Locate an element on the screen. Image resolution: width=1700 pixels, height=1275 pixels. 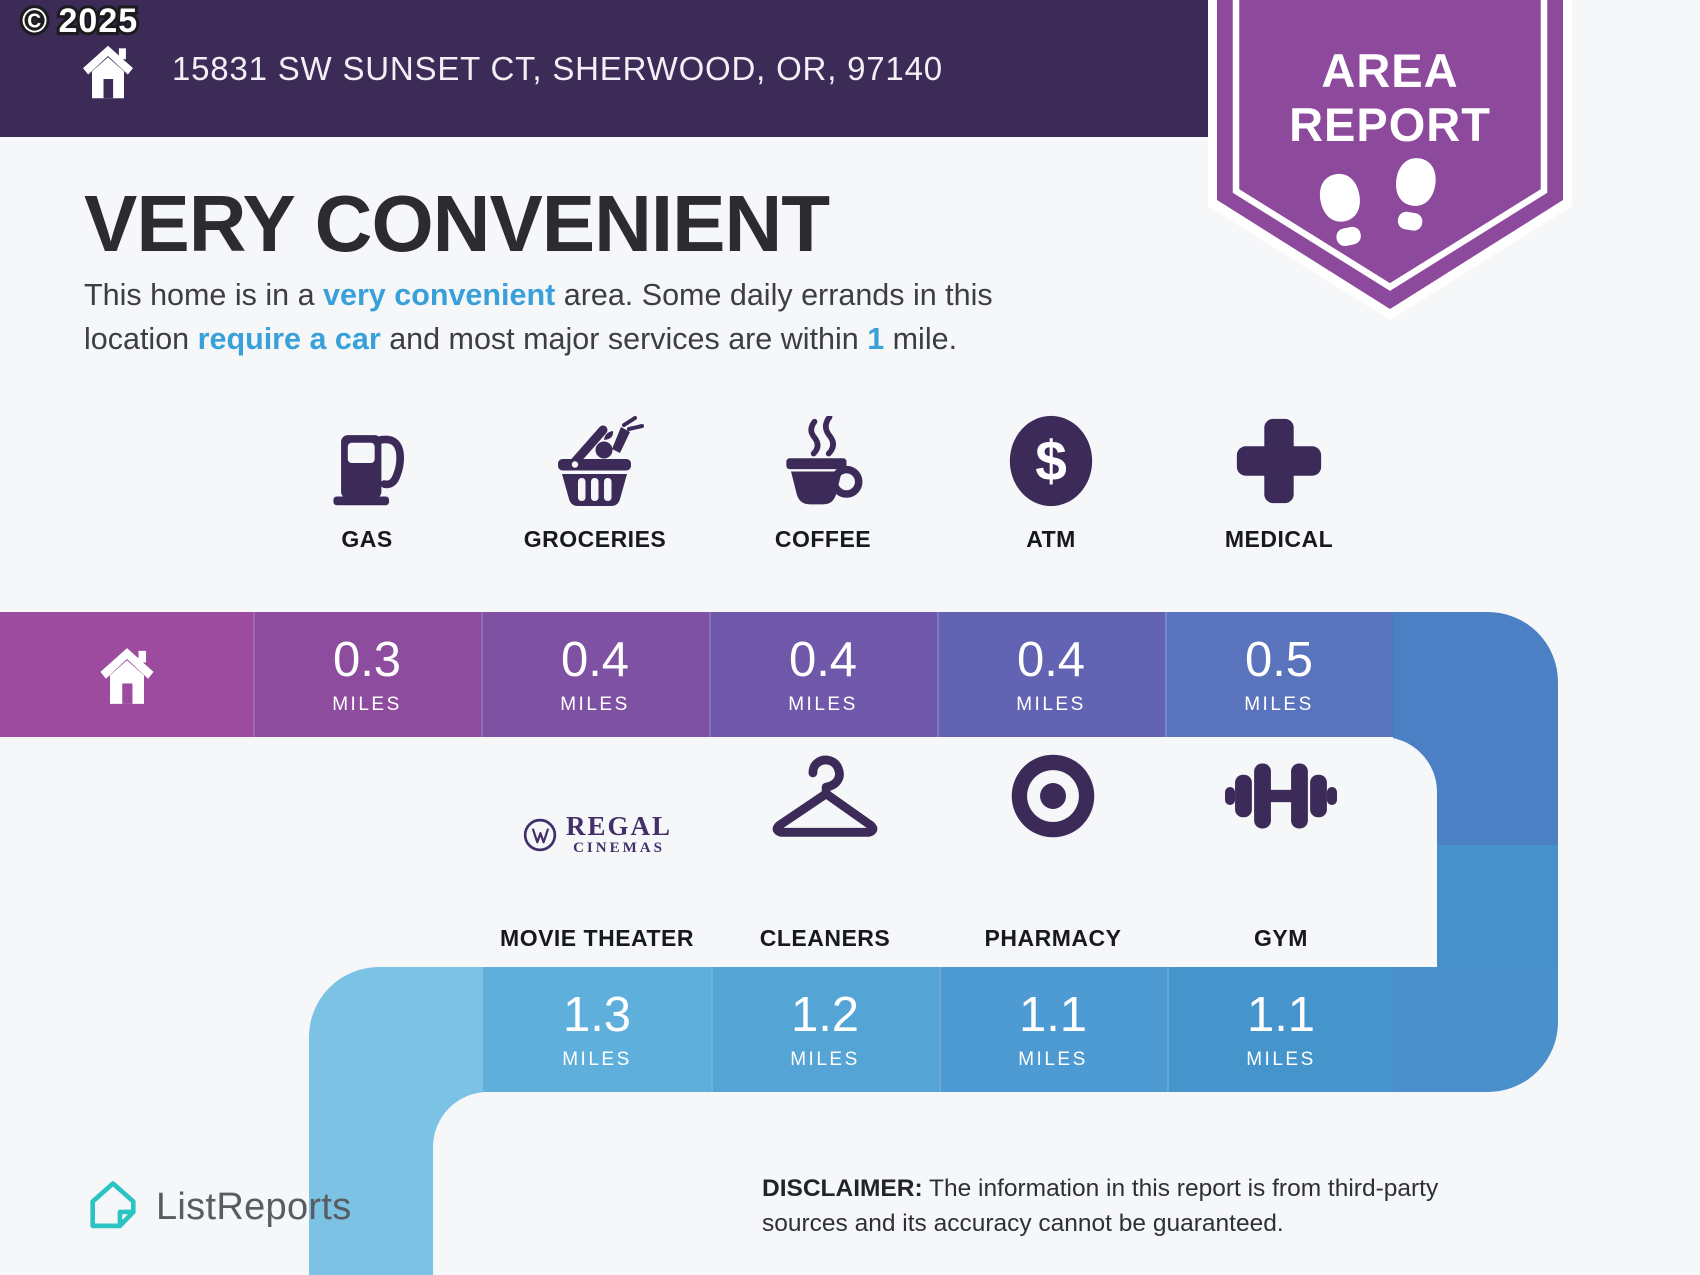
distance-value: 0.5 is located at coordinates (1279, 659).